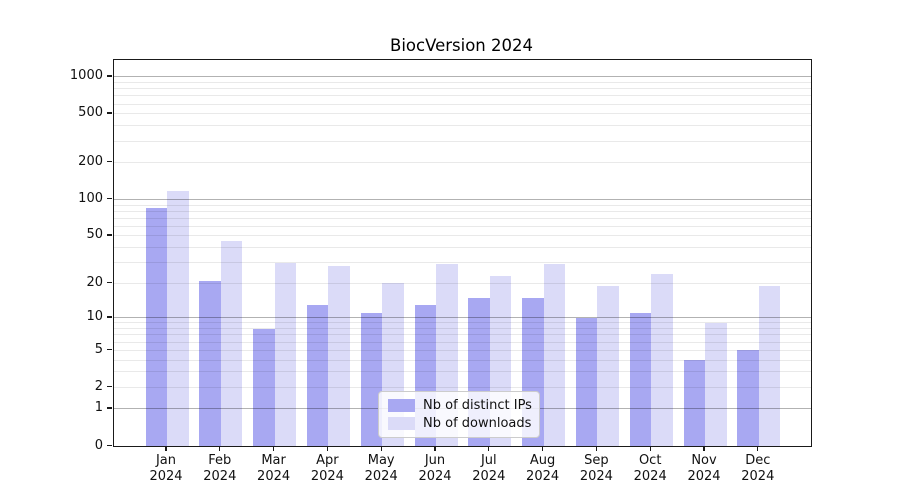  What do you see at coordinates (543, 468) in the screenshot?
I see `x-tick-label-aug: Aug 2024` at bounding box center [543, 468].